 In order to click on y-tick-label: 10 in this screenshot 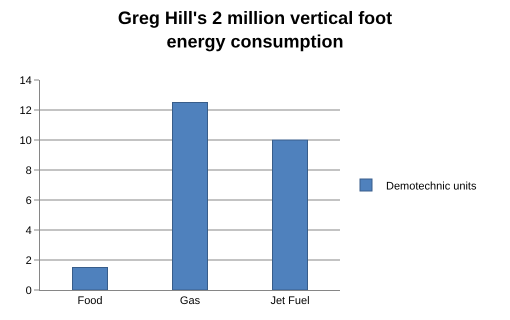, I will do `click(26, 140)`.